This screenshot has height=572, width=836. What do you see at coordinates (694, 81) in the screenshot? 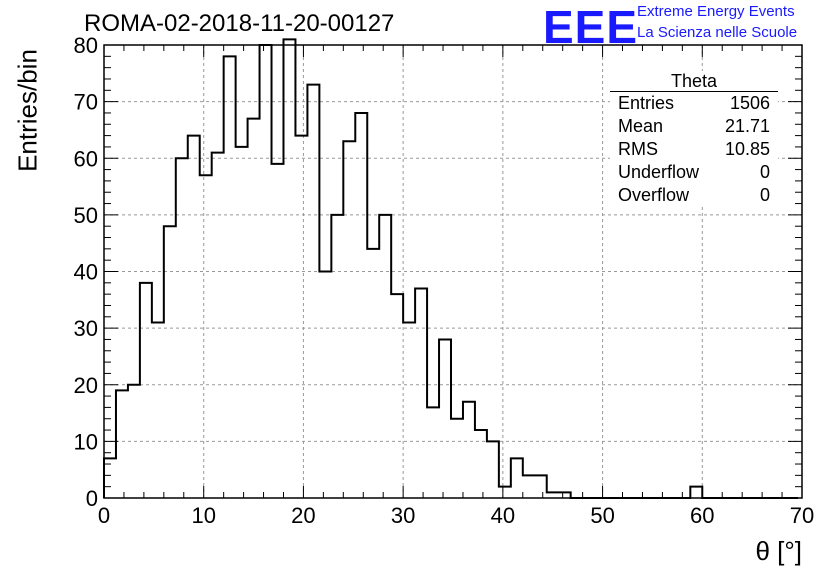
I see `stats-title: Theta` at bounding box center [694, 81].